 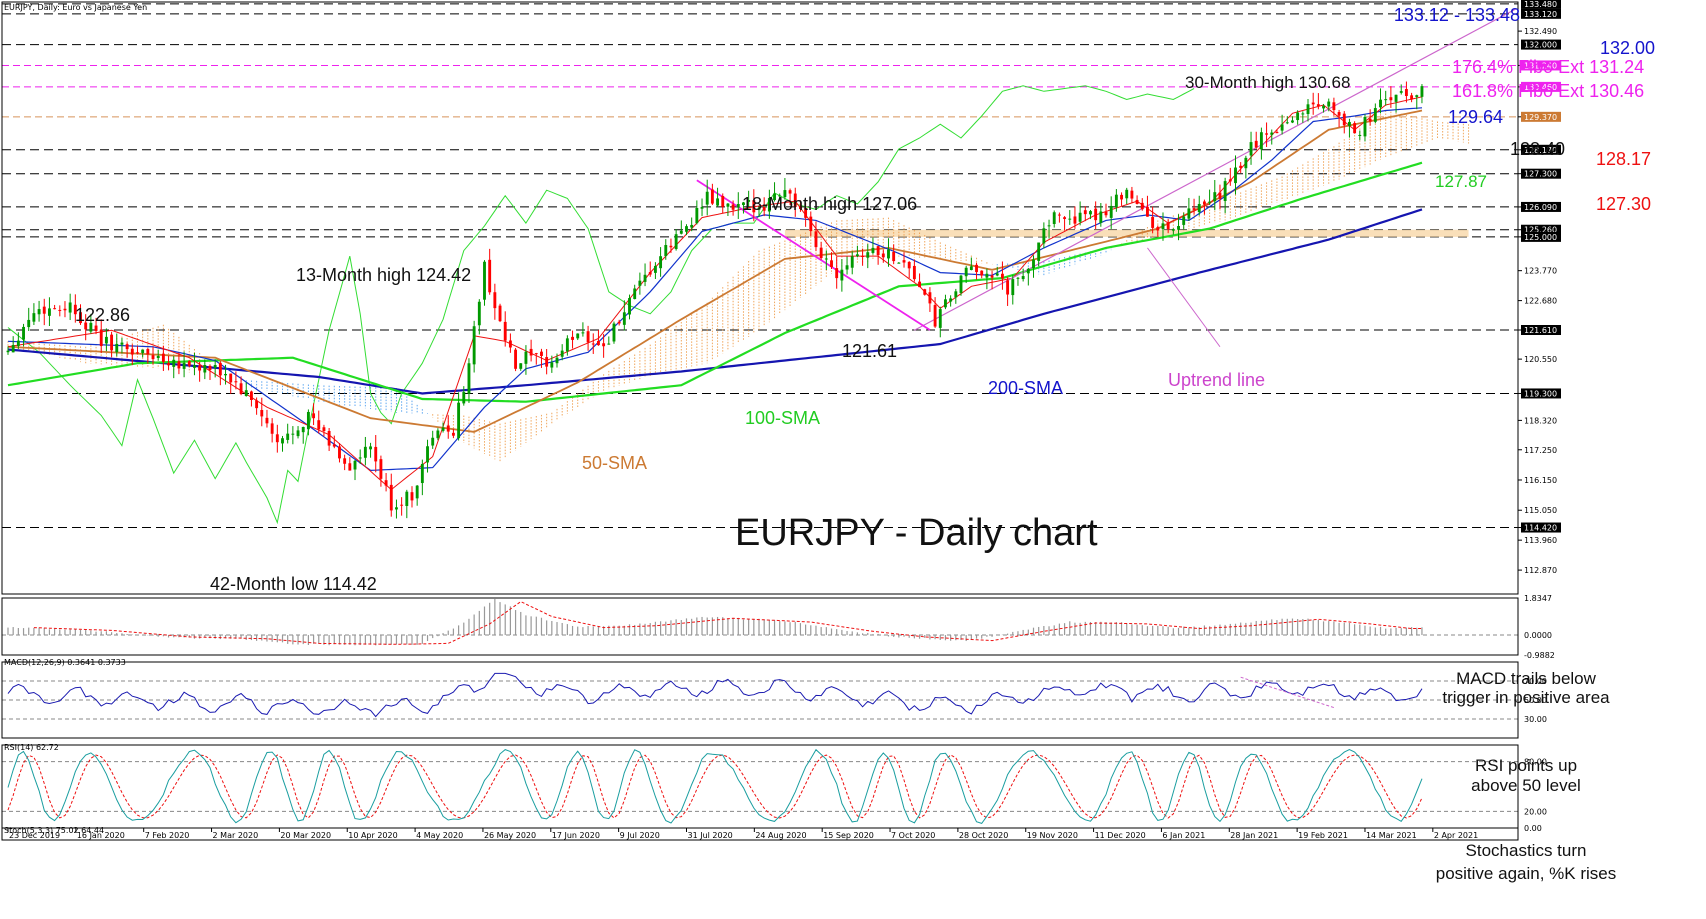 I want to click on price-box-label: 132.000, so click(x=1540, y=45).